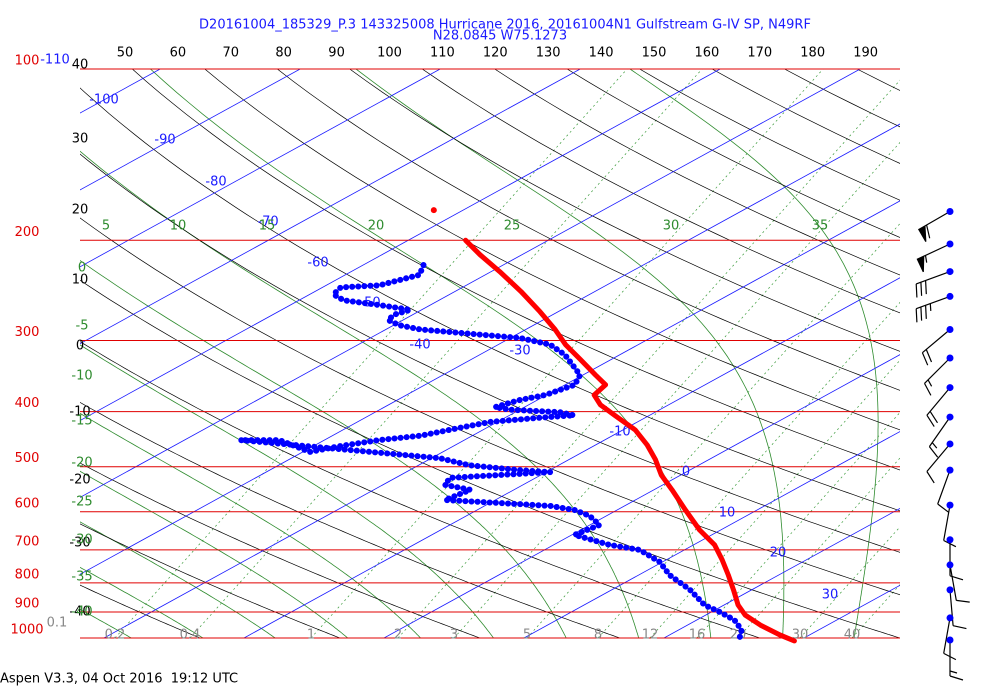 Image resolution: width=1000 pixels, height=700 pixels. Describe the element at coordinates (601, 53) in the screenshot. I see `x-tick-label: 140` at that location.